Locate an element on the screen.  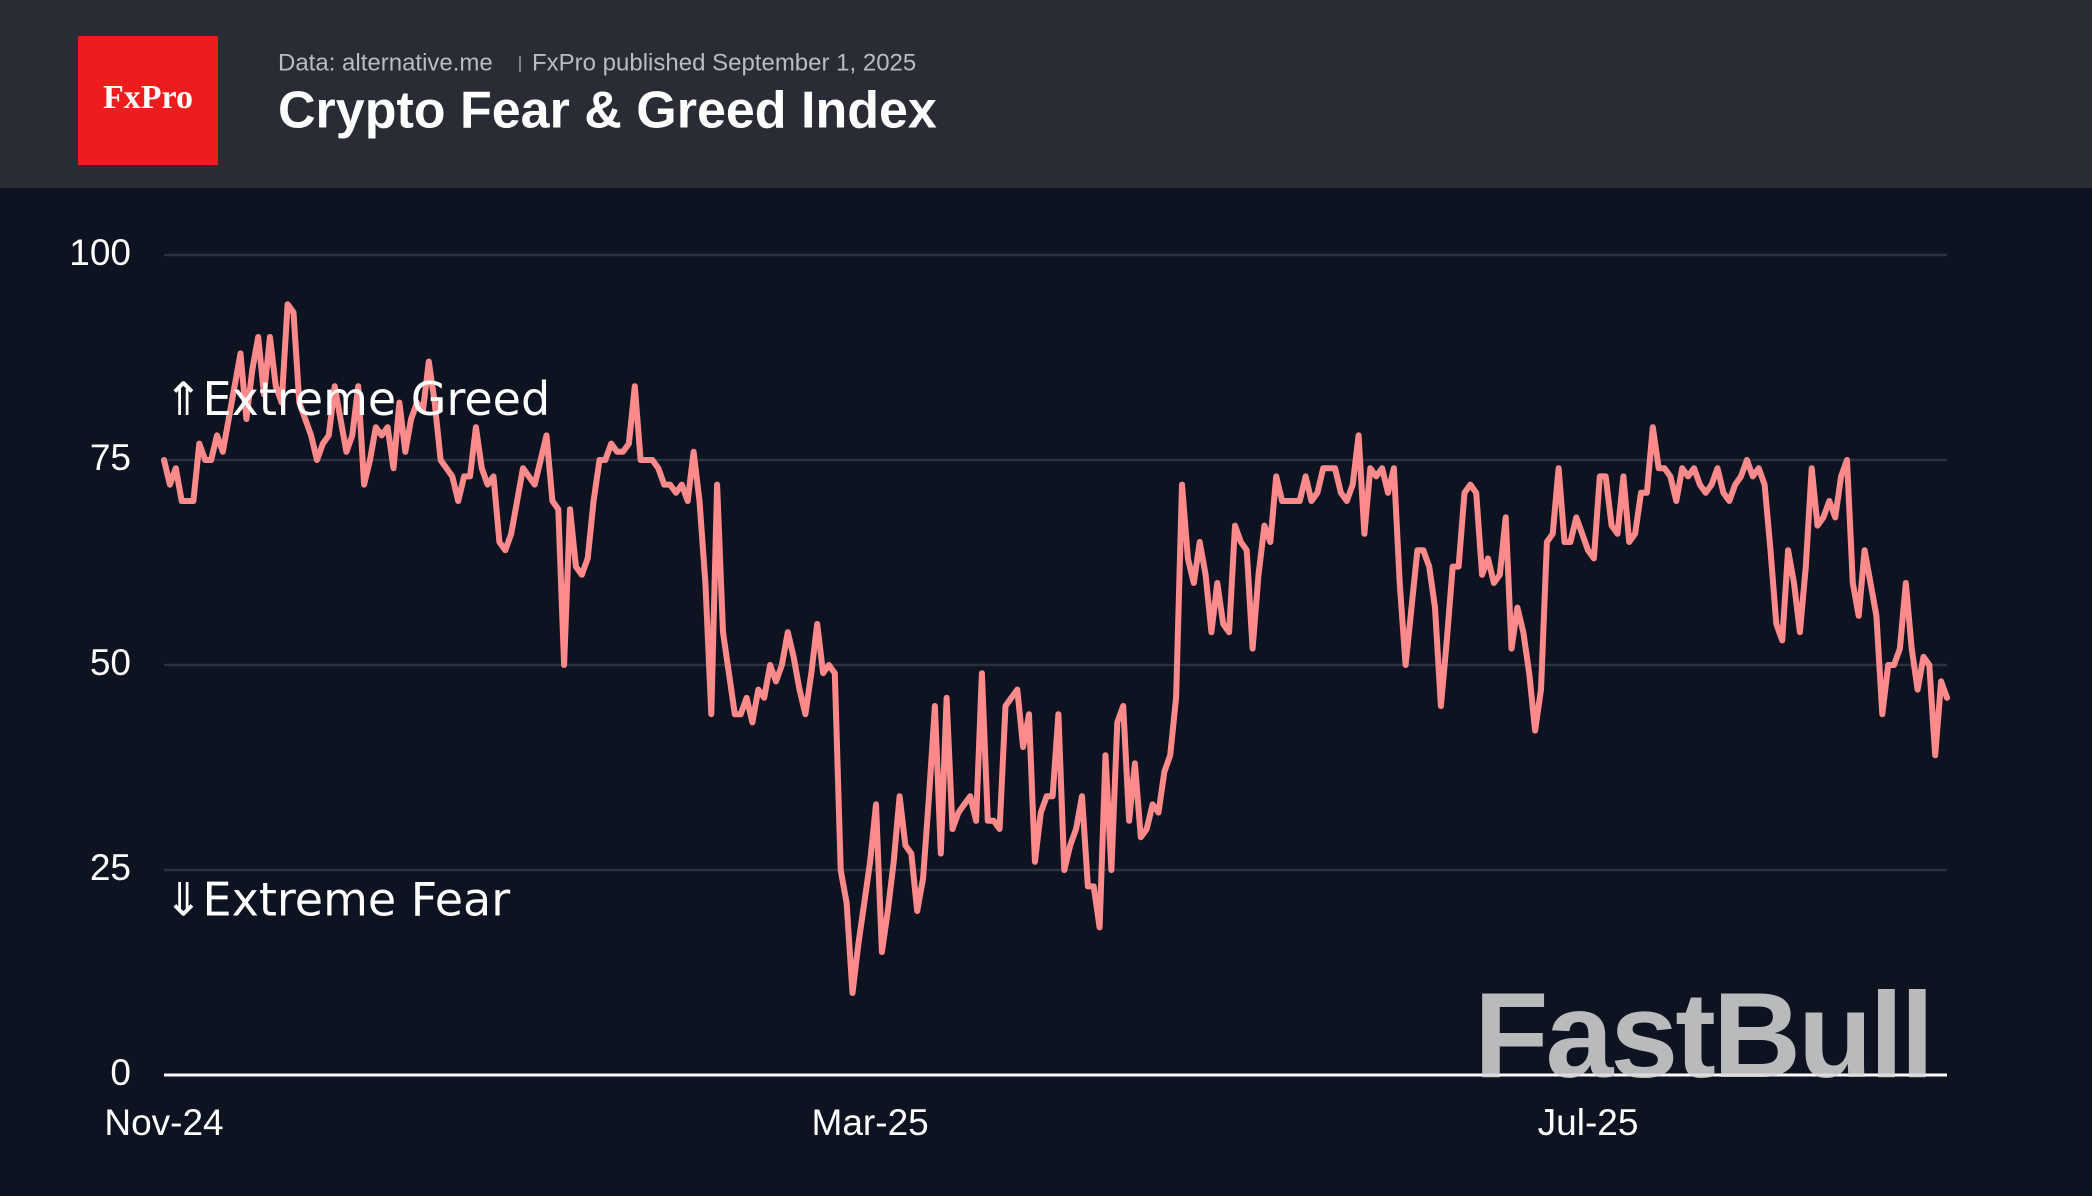
y-tick-label: 100 is located at coordinates (100, 252).